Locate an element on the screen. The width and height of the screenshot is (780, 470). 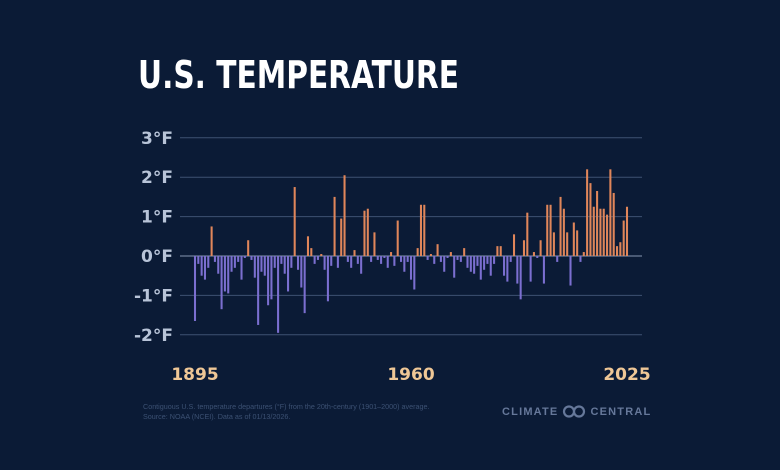
bar-1902 is located at coordinates (218, 265).